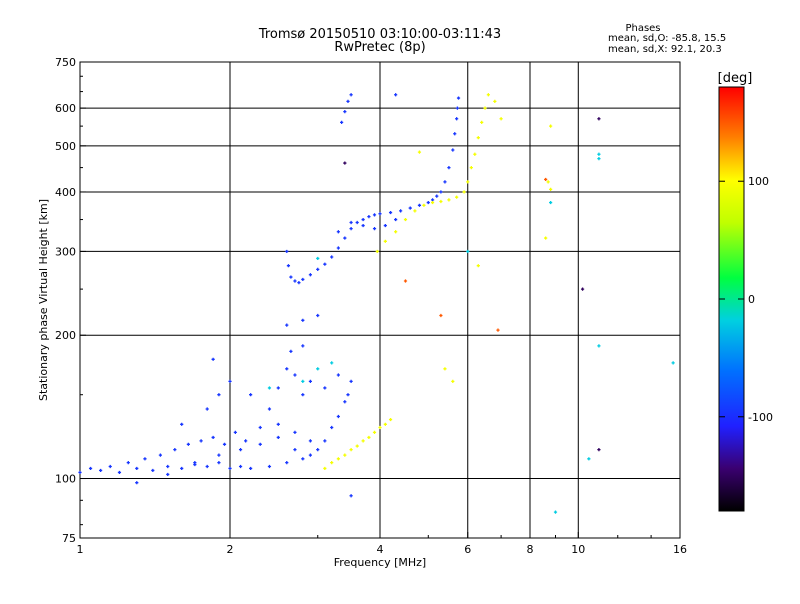  What do you see at coordinates (65, 479) in the screenshot?
I see `y-tick-label: 100` at bounding box center [65, 479].